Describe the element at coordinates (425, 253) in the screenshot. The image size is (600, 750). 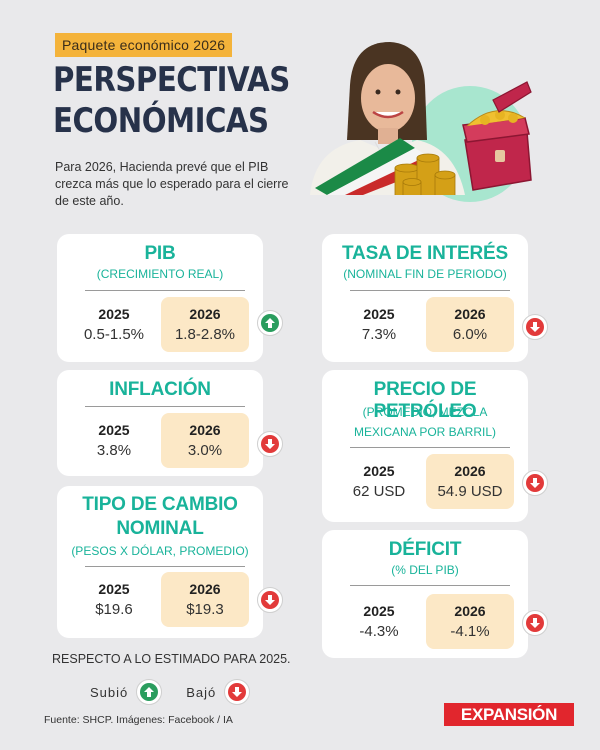
I see `card-title: TASA DE INTERÉS` at that location.